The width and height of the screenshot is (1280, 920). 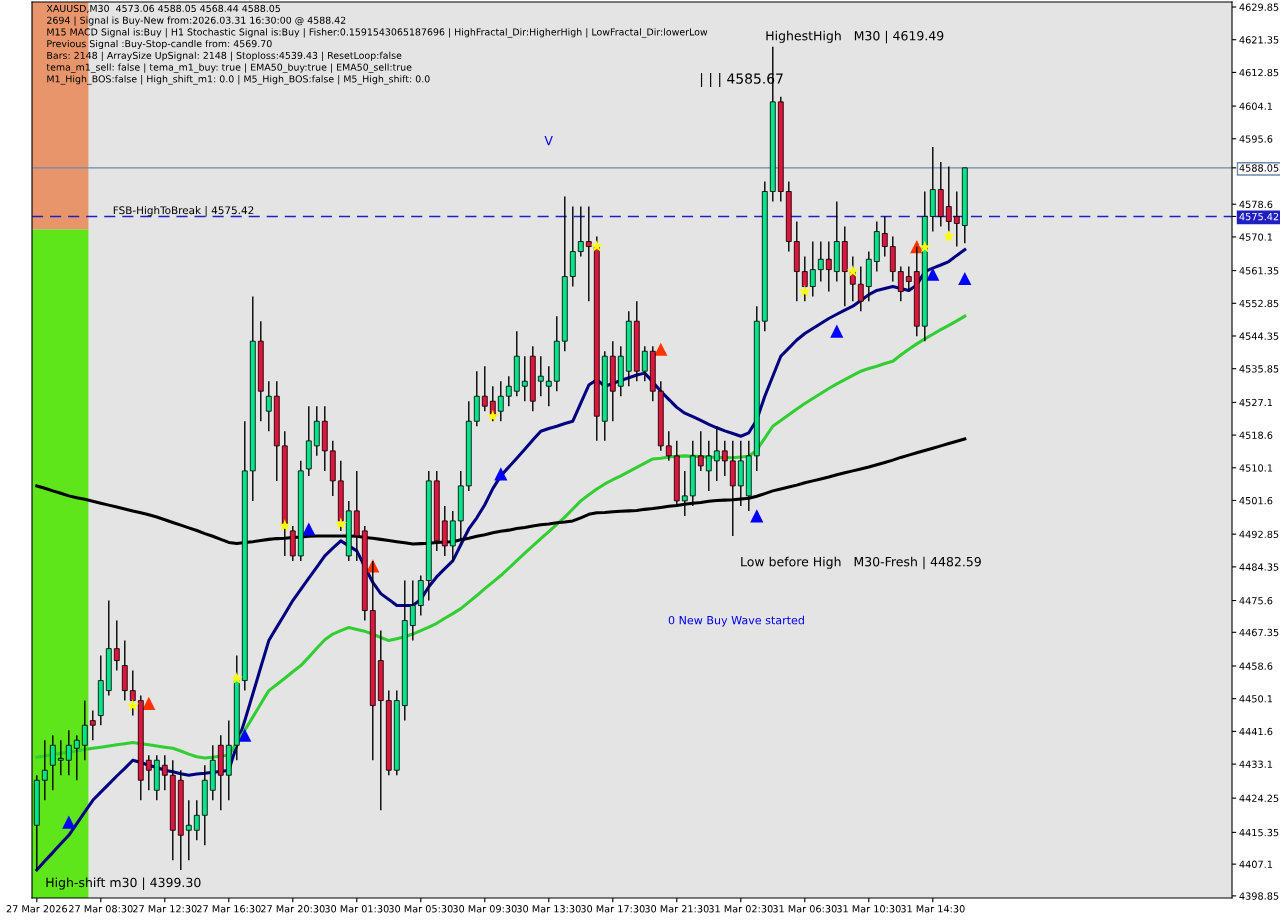 What do you see at coordinates (357, 909) in the screenshot?
I see `x-tick-label: 30 Mar 01:30` at bounding box center [357, 909].